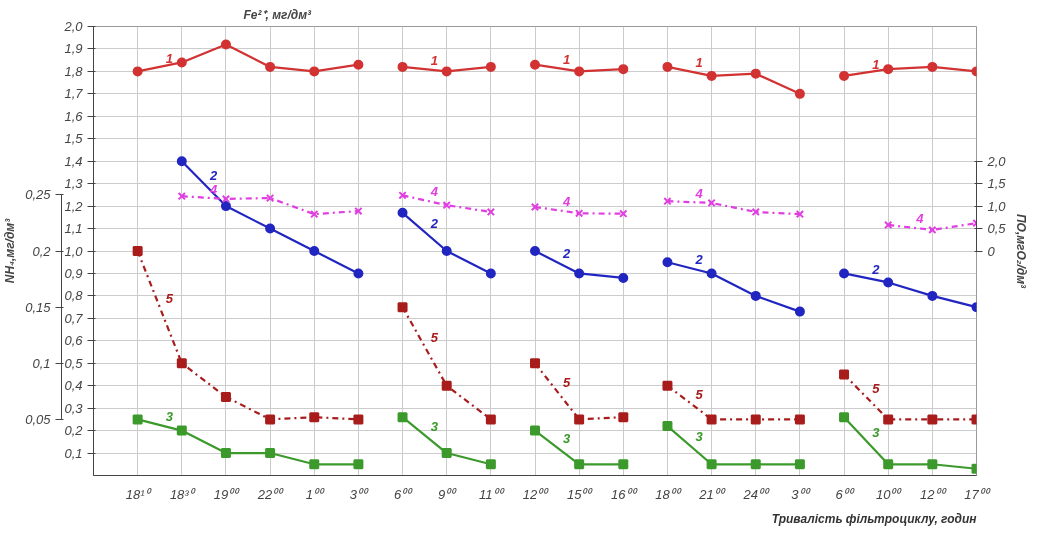 The height and width of the screenshot is (540, 1040). Describe the element at coordinates (74, 206) in the screenshot. I see `y-tick-label: 1,2` at that location.